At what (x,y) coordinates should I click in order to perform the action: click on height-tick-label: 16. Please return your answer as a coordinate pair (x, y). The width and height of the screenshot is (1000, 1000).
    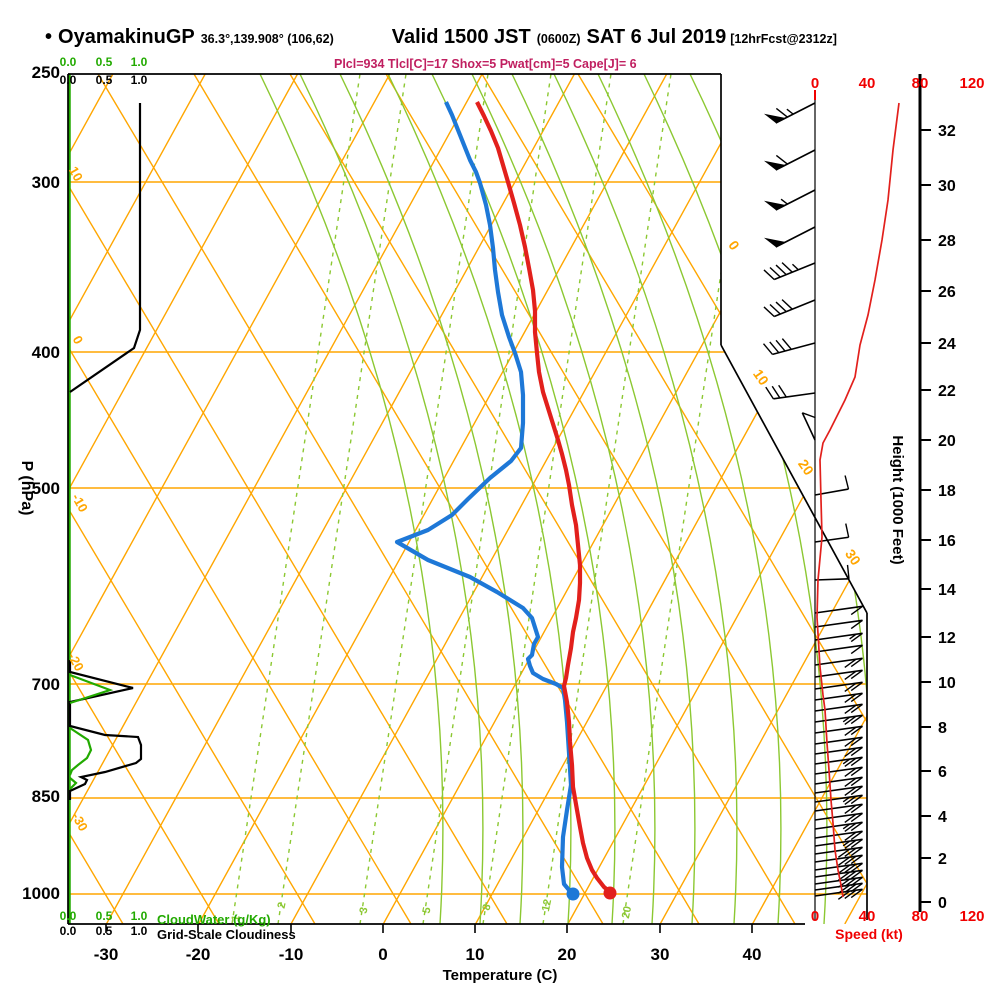
    Looking at the image, I should click on (947, 541).